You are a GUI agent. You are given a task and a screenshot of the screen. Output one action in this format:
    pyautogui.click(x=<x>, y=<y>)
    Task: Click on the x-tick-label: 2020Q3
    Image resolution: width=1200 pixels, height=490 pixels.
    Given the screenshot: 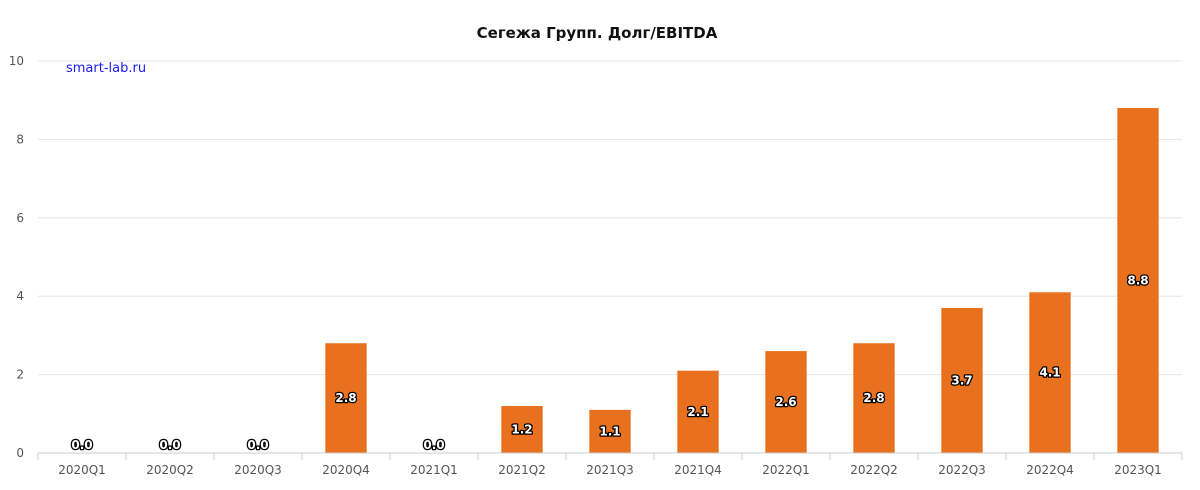 What is the action you would take?
    pyautogui.click(x=258, y=470)
    